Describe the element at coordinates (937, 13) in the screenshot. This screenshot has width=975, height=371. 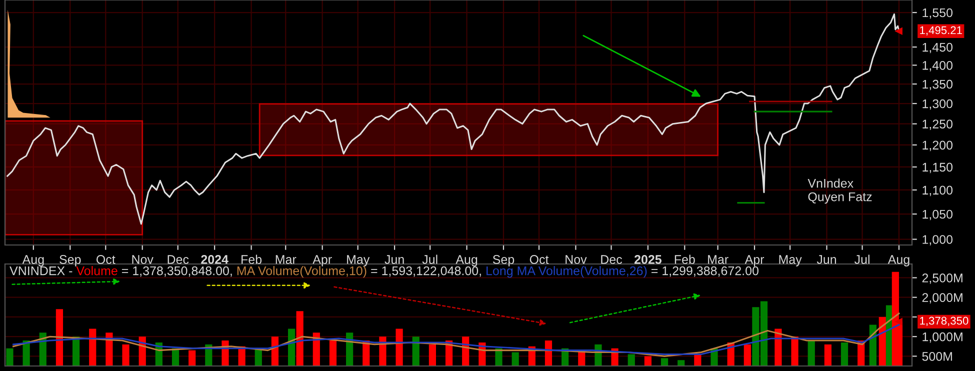
I see `y-tick-label: 1,550` at that location.